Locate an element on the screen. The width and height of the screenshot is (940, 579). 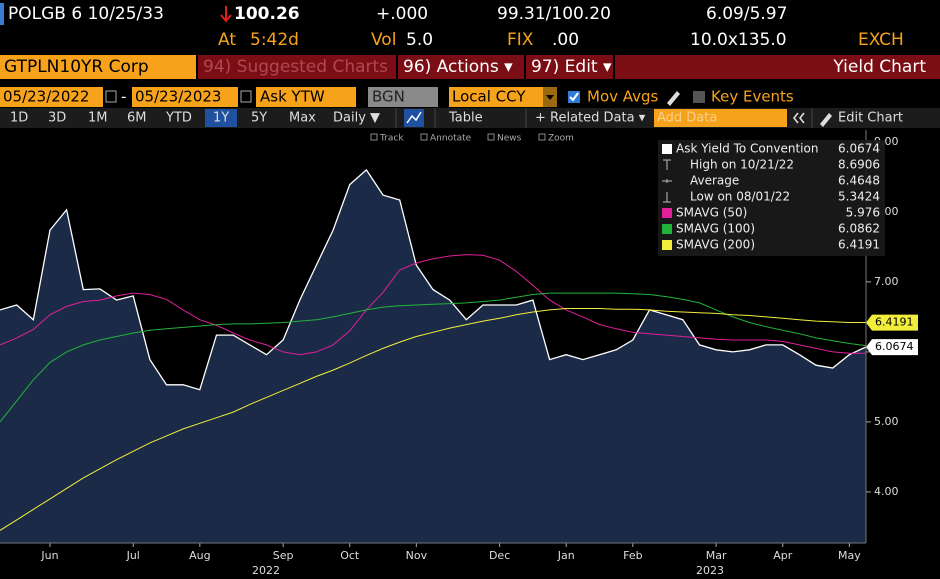
menu-bar is located at coordinates (569, 67).